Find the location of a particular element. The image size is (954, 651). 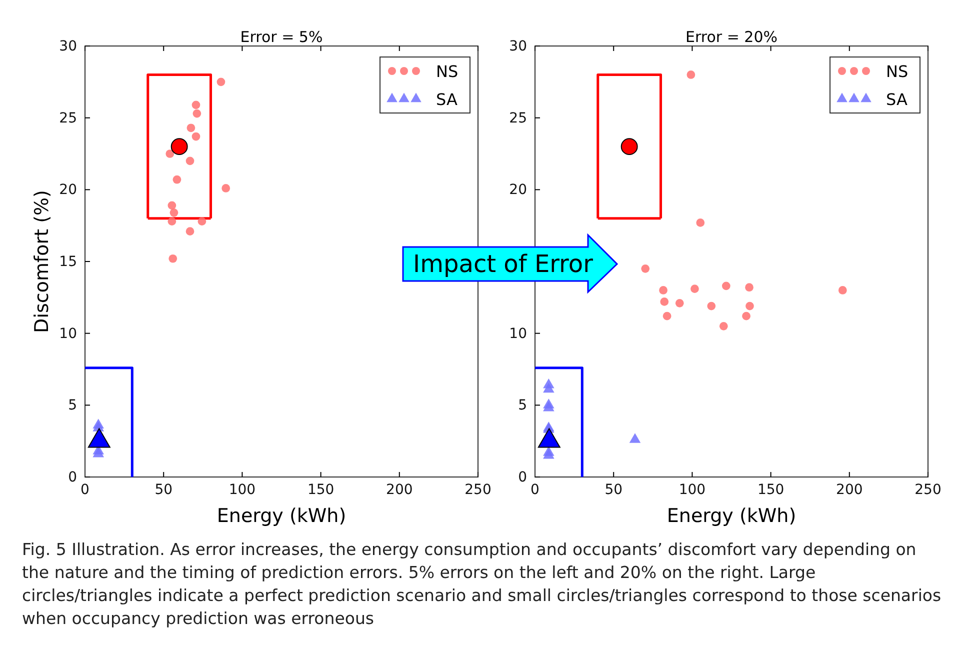

y-tick-label: 15 is located at coordinates (68, 262).